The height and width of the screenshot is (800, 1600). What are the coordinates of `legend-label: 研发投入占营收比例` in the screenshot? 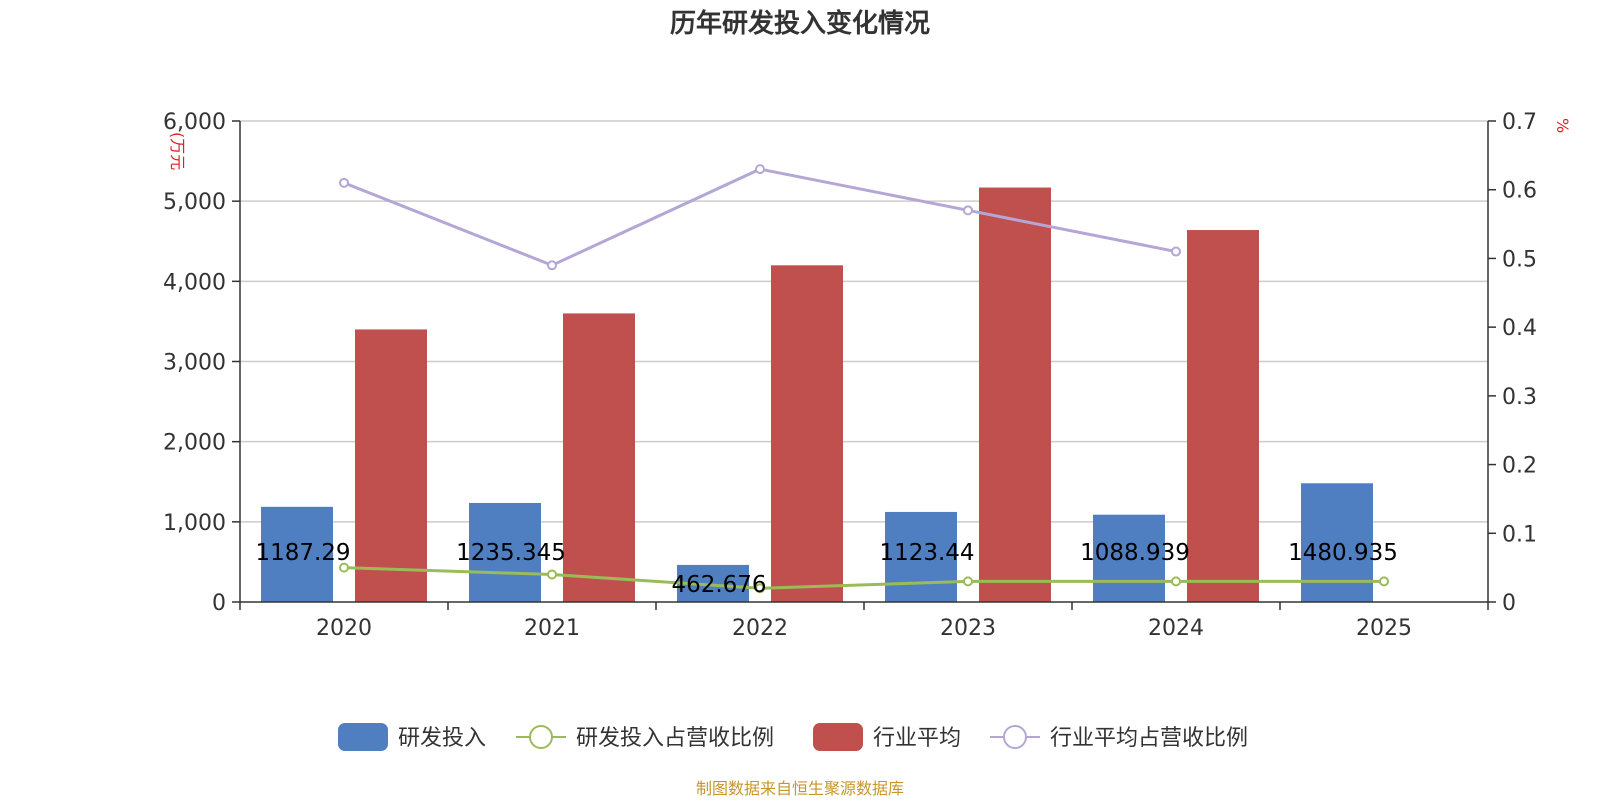 It's located at (675, 738).